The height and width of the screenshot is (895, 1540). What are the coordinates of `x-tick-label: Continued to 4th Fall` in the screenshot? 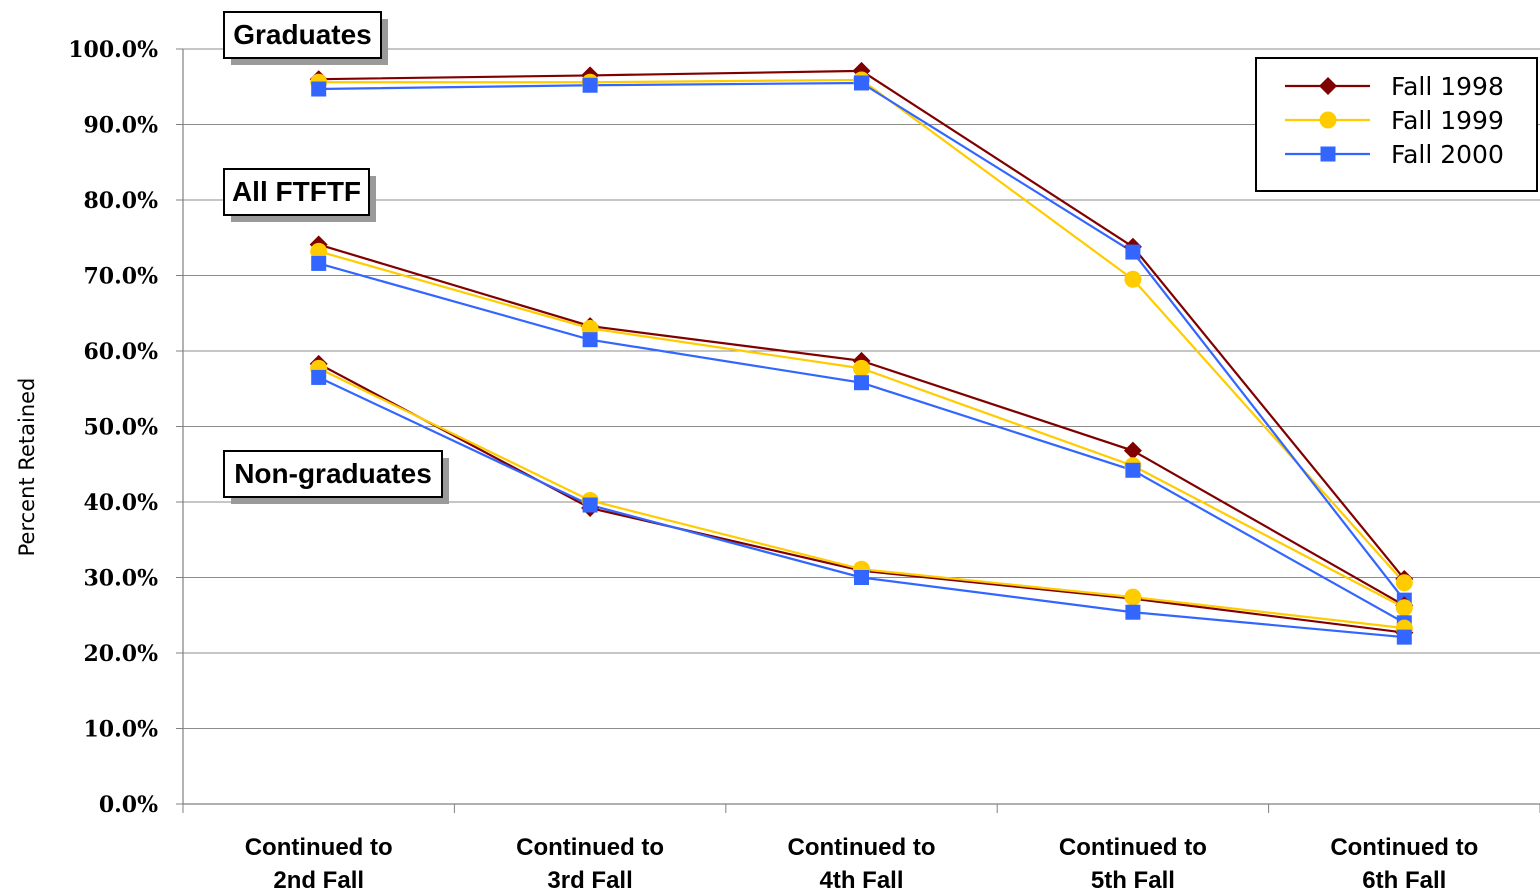 It's located at (862, 864).